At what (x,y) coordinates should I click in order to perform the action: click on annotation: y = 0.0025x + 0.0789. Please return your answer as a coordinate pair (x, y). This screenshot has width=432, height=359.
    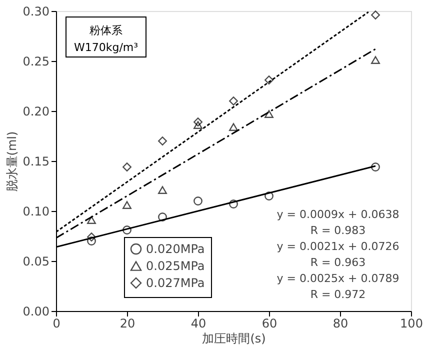
    Looking at the image, I should click on (338, 278).